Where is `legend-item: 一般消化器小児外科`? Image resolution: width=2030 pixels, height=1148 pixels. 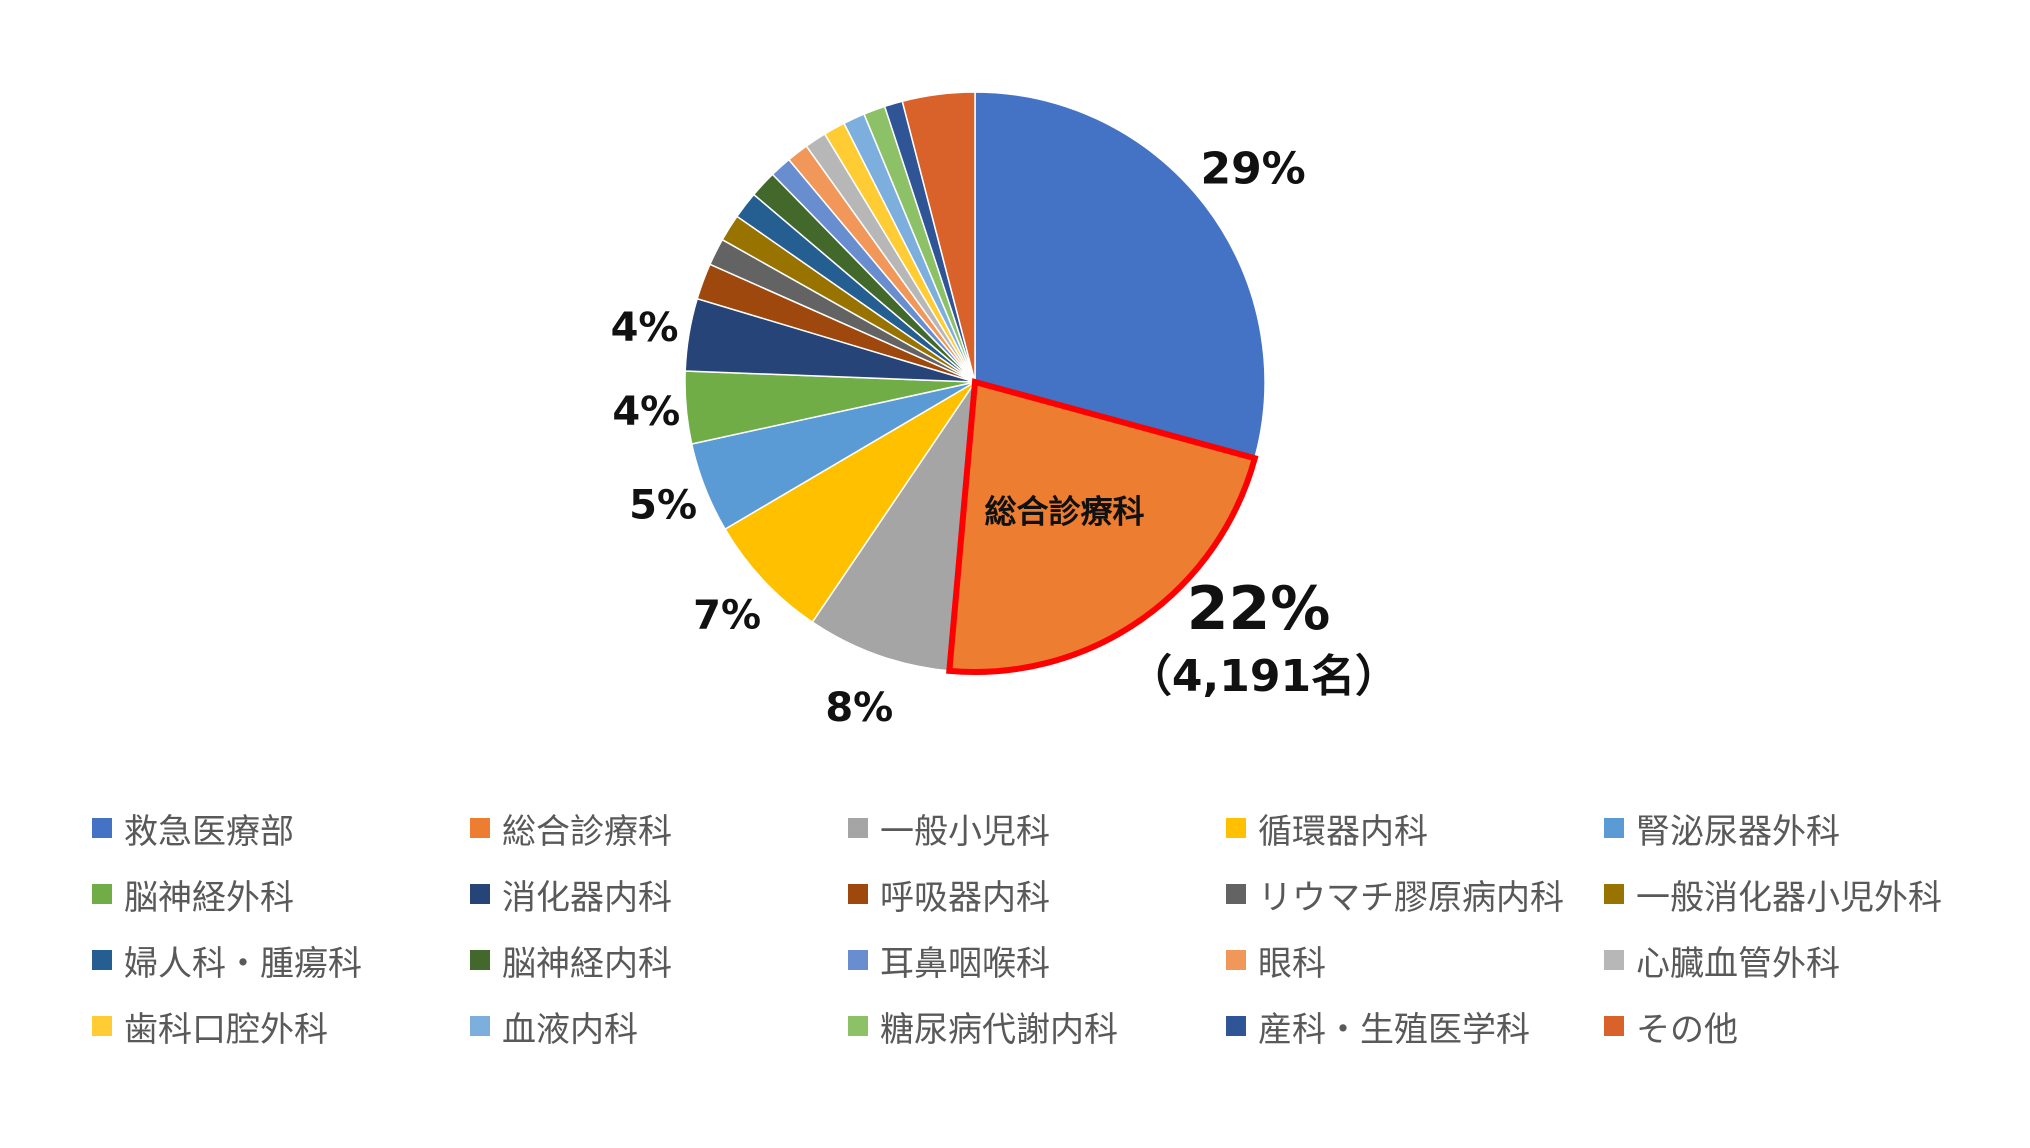
legend-item: 一般消化器小児外科 is located at coordinates (1793, 894).